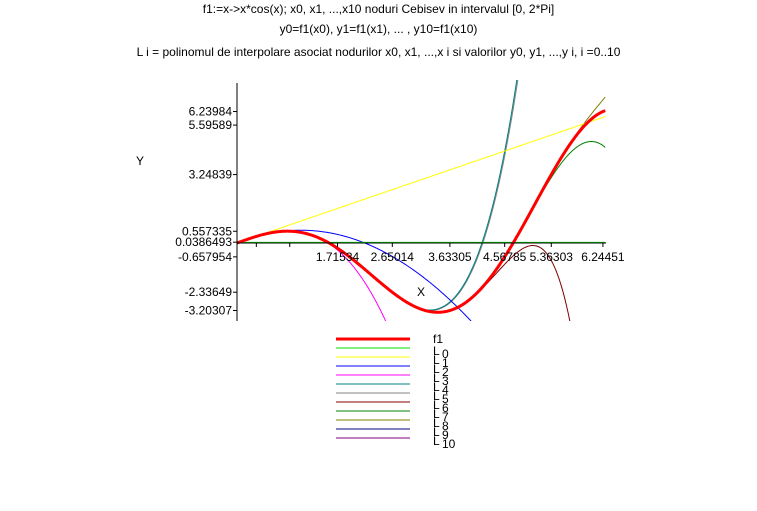  What do you see at coordinates (338, 257) in the screenshot?
I see `x-tick-label: 1.71534` at bounding box center [338, 257].